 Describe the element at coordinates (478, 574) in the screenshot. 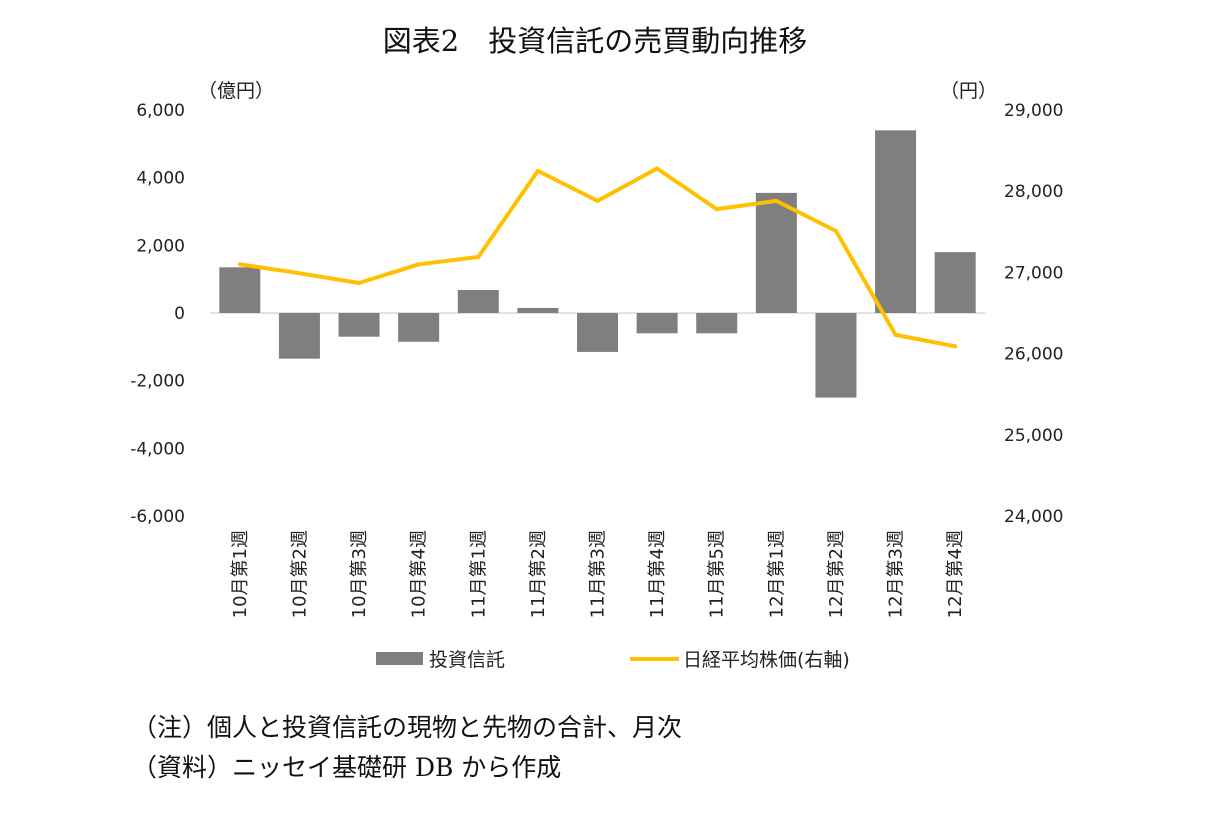

I see `category-label: 11月第1週` at that location.